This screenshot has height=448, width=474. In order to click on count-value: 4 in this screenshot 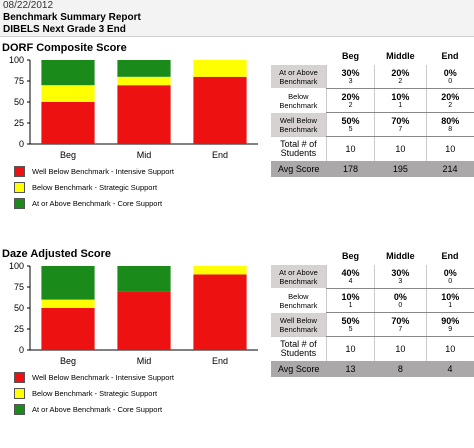, I will do `click(350, 281)`.